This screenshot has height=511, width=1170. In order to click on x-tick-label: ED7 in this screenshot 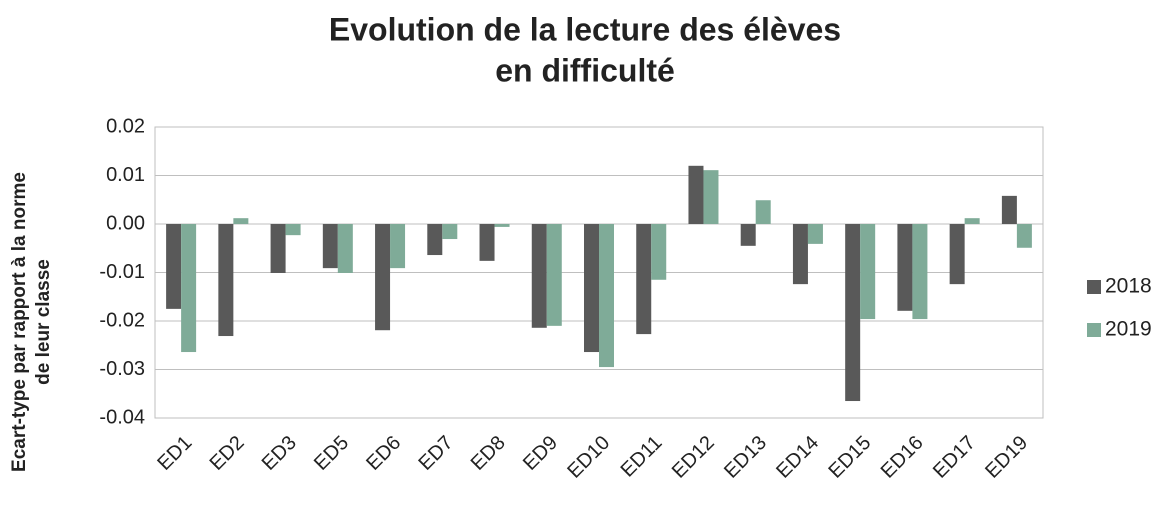, I will do `click(435, 453)`.